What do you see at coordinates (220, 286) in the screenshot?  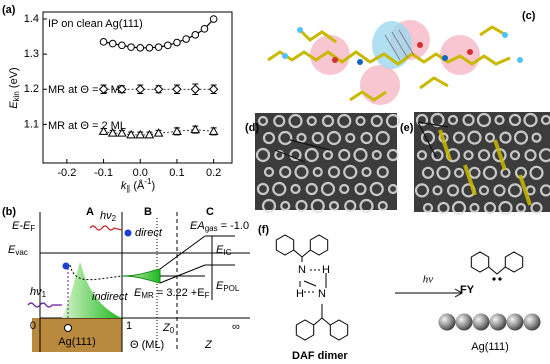 I see `epol-label-part: E` at bounding box center [220, 286].